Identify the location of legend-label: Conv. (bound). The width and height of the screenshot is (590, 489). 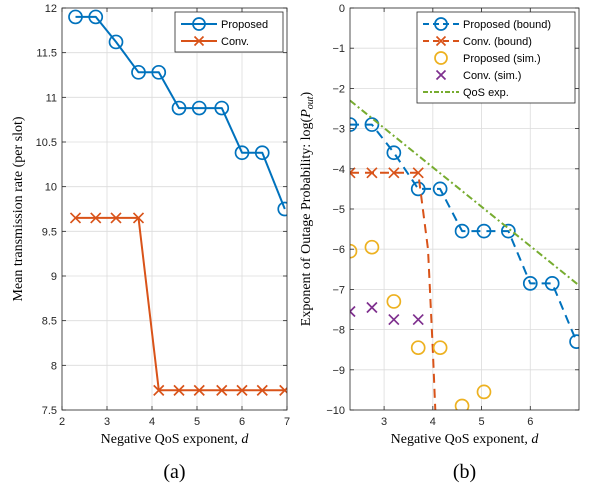
(497, 42).